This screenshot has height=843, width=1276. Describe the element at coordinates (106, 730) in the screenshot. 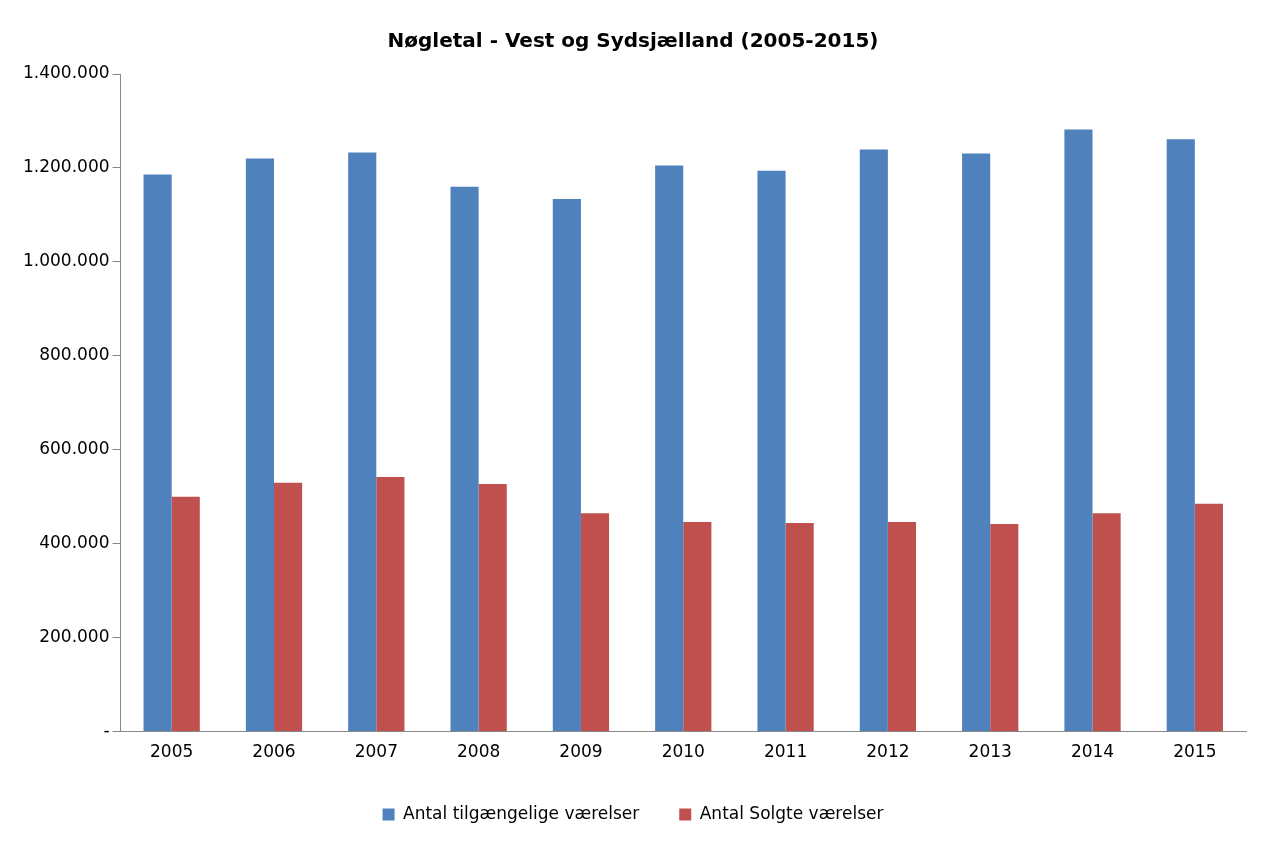

I see `y-tick-label: -` at that location.